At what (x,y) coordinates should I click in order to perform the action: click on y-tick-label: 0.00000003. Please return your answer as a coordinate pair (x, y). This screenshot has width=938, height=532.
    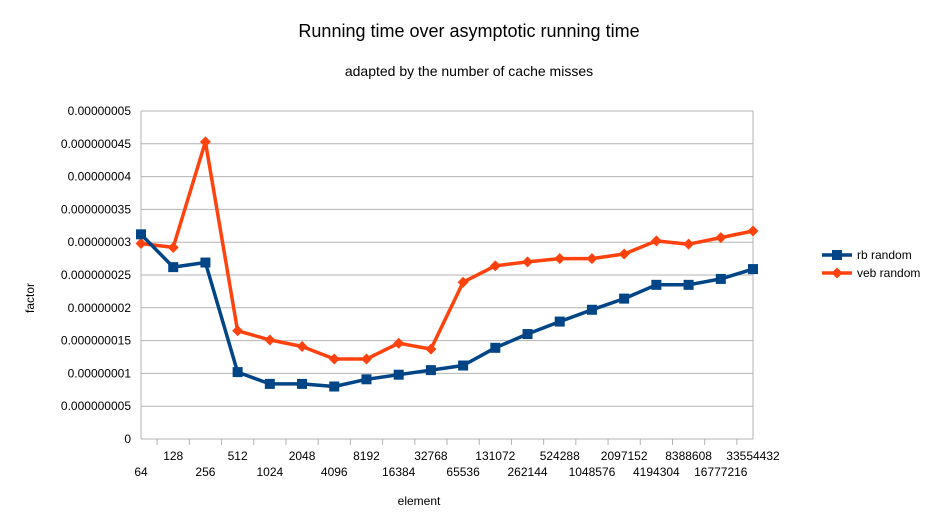
    Looking at the image, I should click on (100, 242).